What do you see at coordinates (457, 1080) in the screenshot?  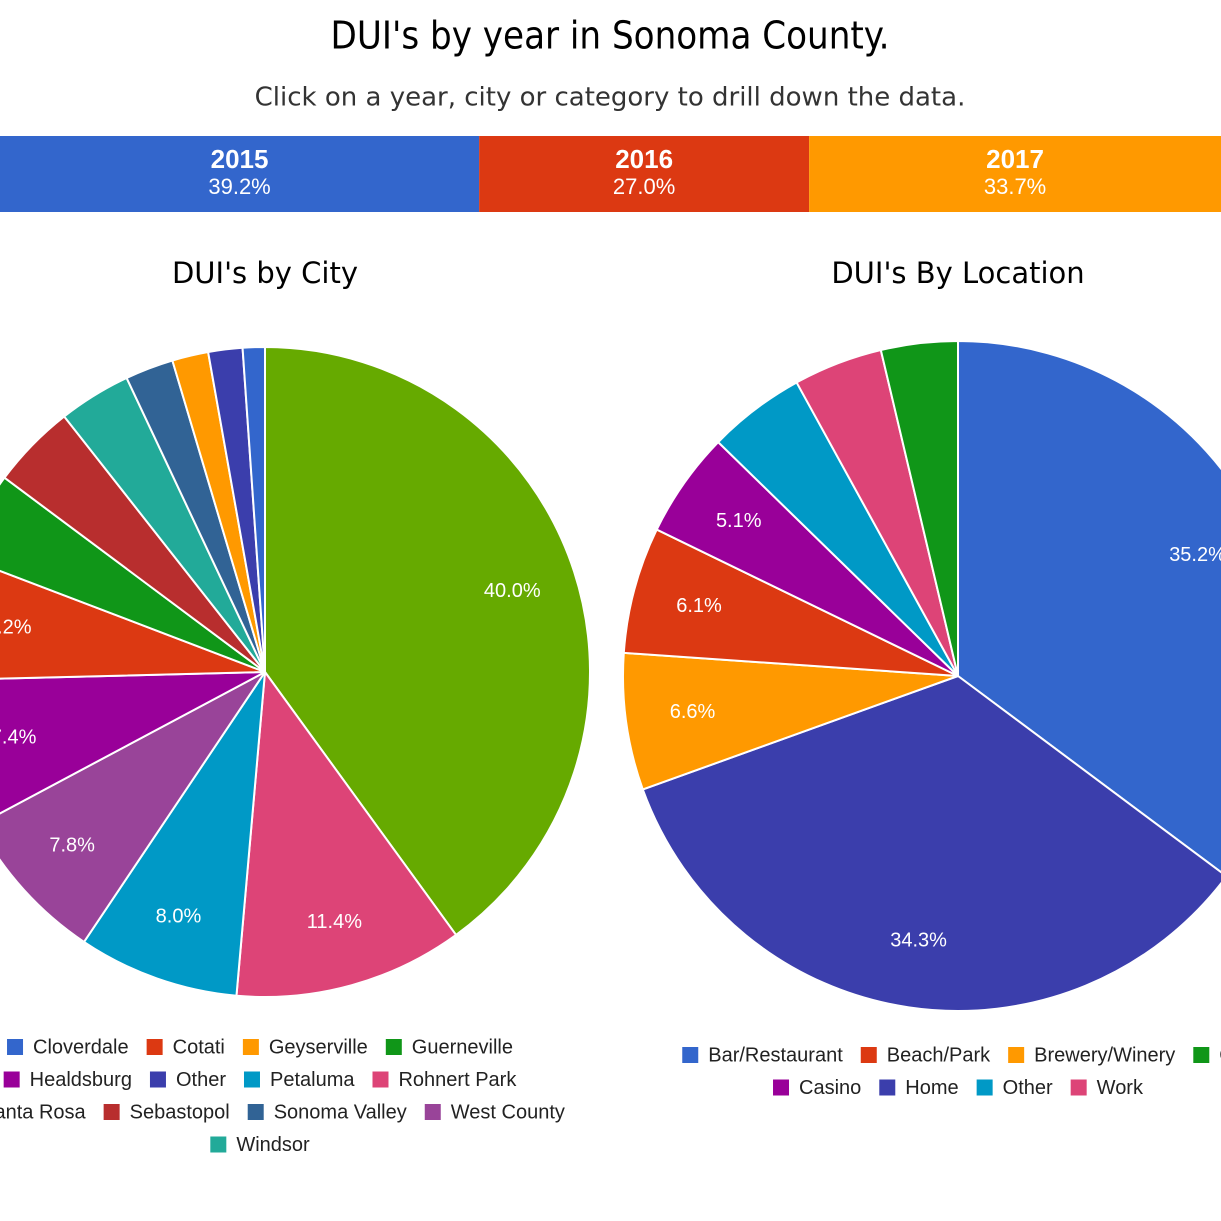 I see `legend-label: Rohnert Park` at bounding box center [457, 1080].